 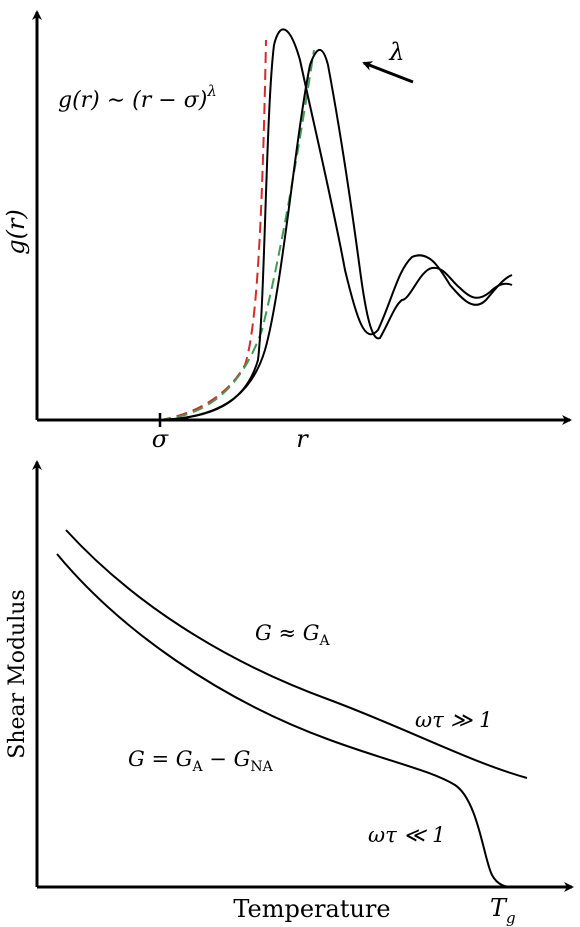 I want to click on power-law-formula-exponent: λ, so click(x=211, y=91).